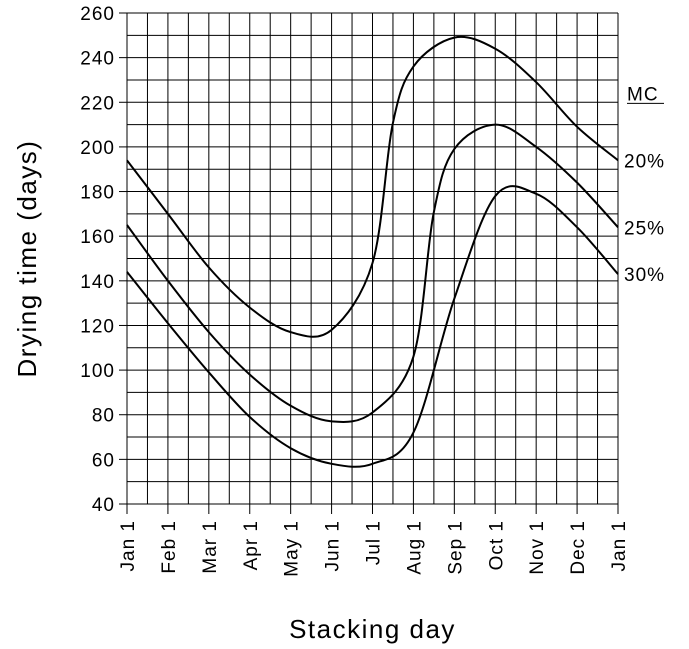  What do you see at coordinates (97, 371) in the screenshot?
I see `y-tick-label: 100` at bounding box center [97, 371].